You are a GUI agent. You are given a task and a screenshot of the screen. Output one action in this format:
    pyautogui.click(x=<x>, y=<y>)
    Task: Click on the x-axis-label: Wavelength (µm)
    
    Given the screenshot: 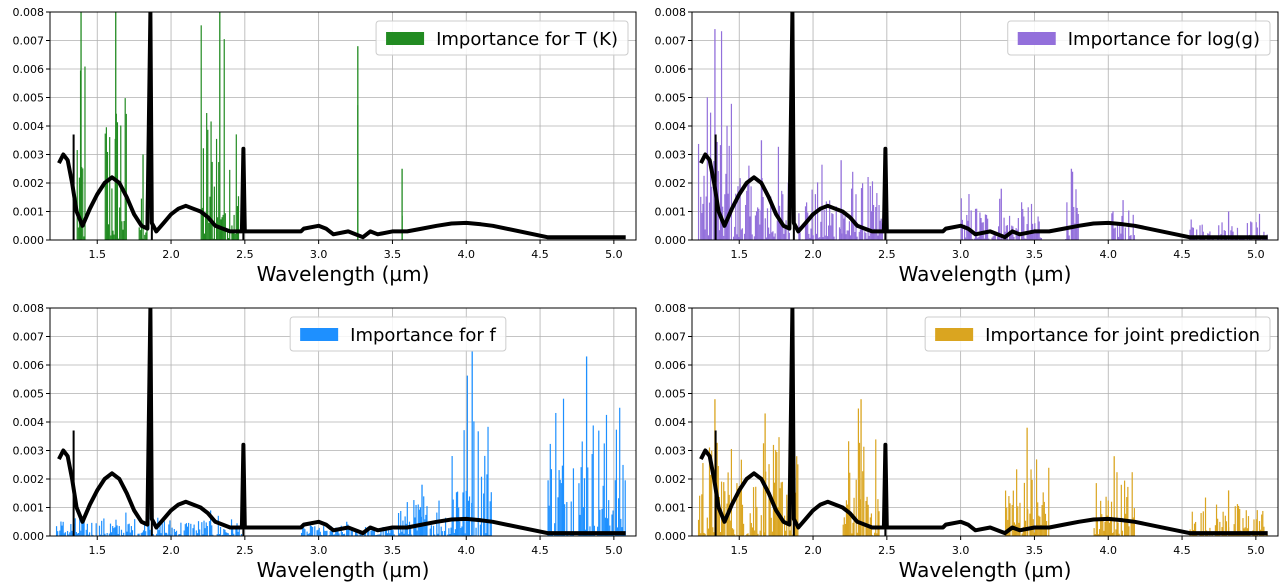 What is the action you would take?
    pyautogui.click(x=343, y=570)
    